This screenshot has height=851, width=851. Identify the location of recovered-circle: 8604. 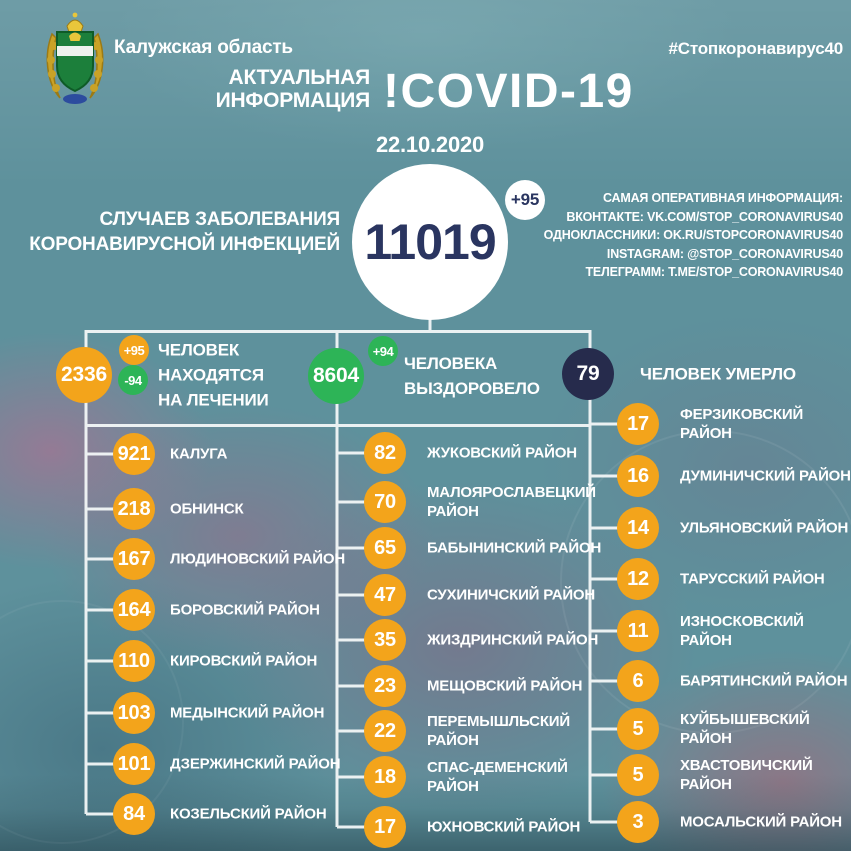
(336, 376).